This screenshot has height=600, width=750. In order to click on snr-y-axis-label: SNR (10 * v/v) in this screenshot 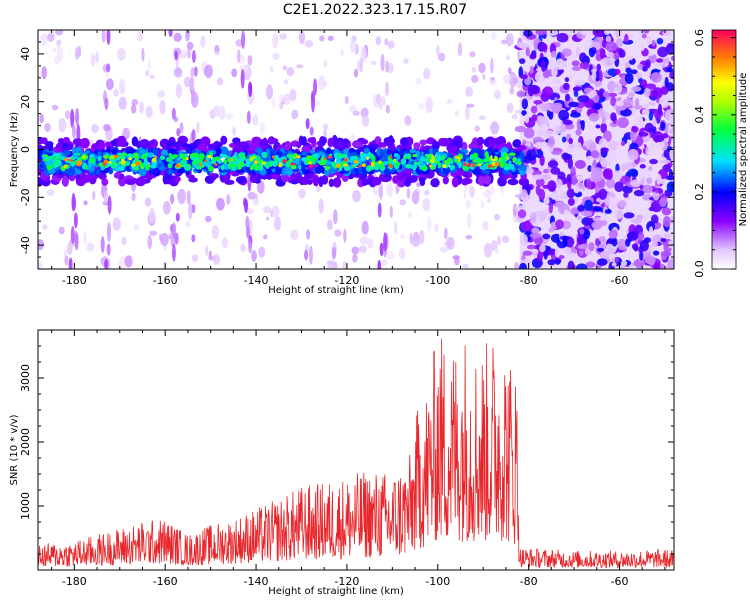, I will do `click(14, 449)`.